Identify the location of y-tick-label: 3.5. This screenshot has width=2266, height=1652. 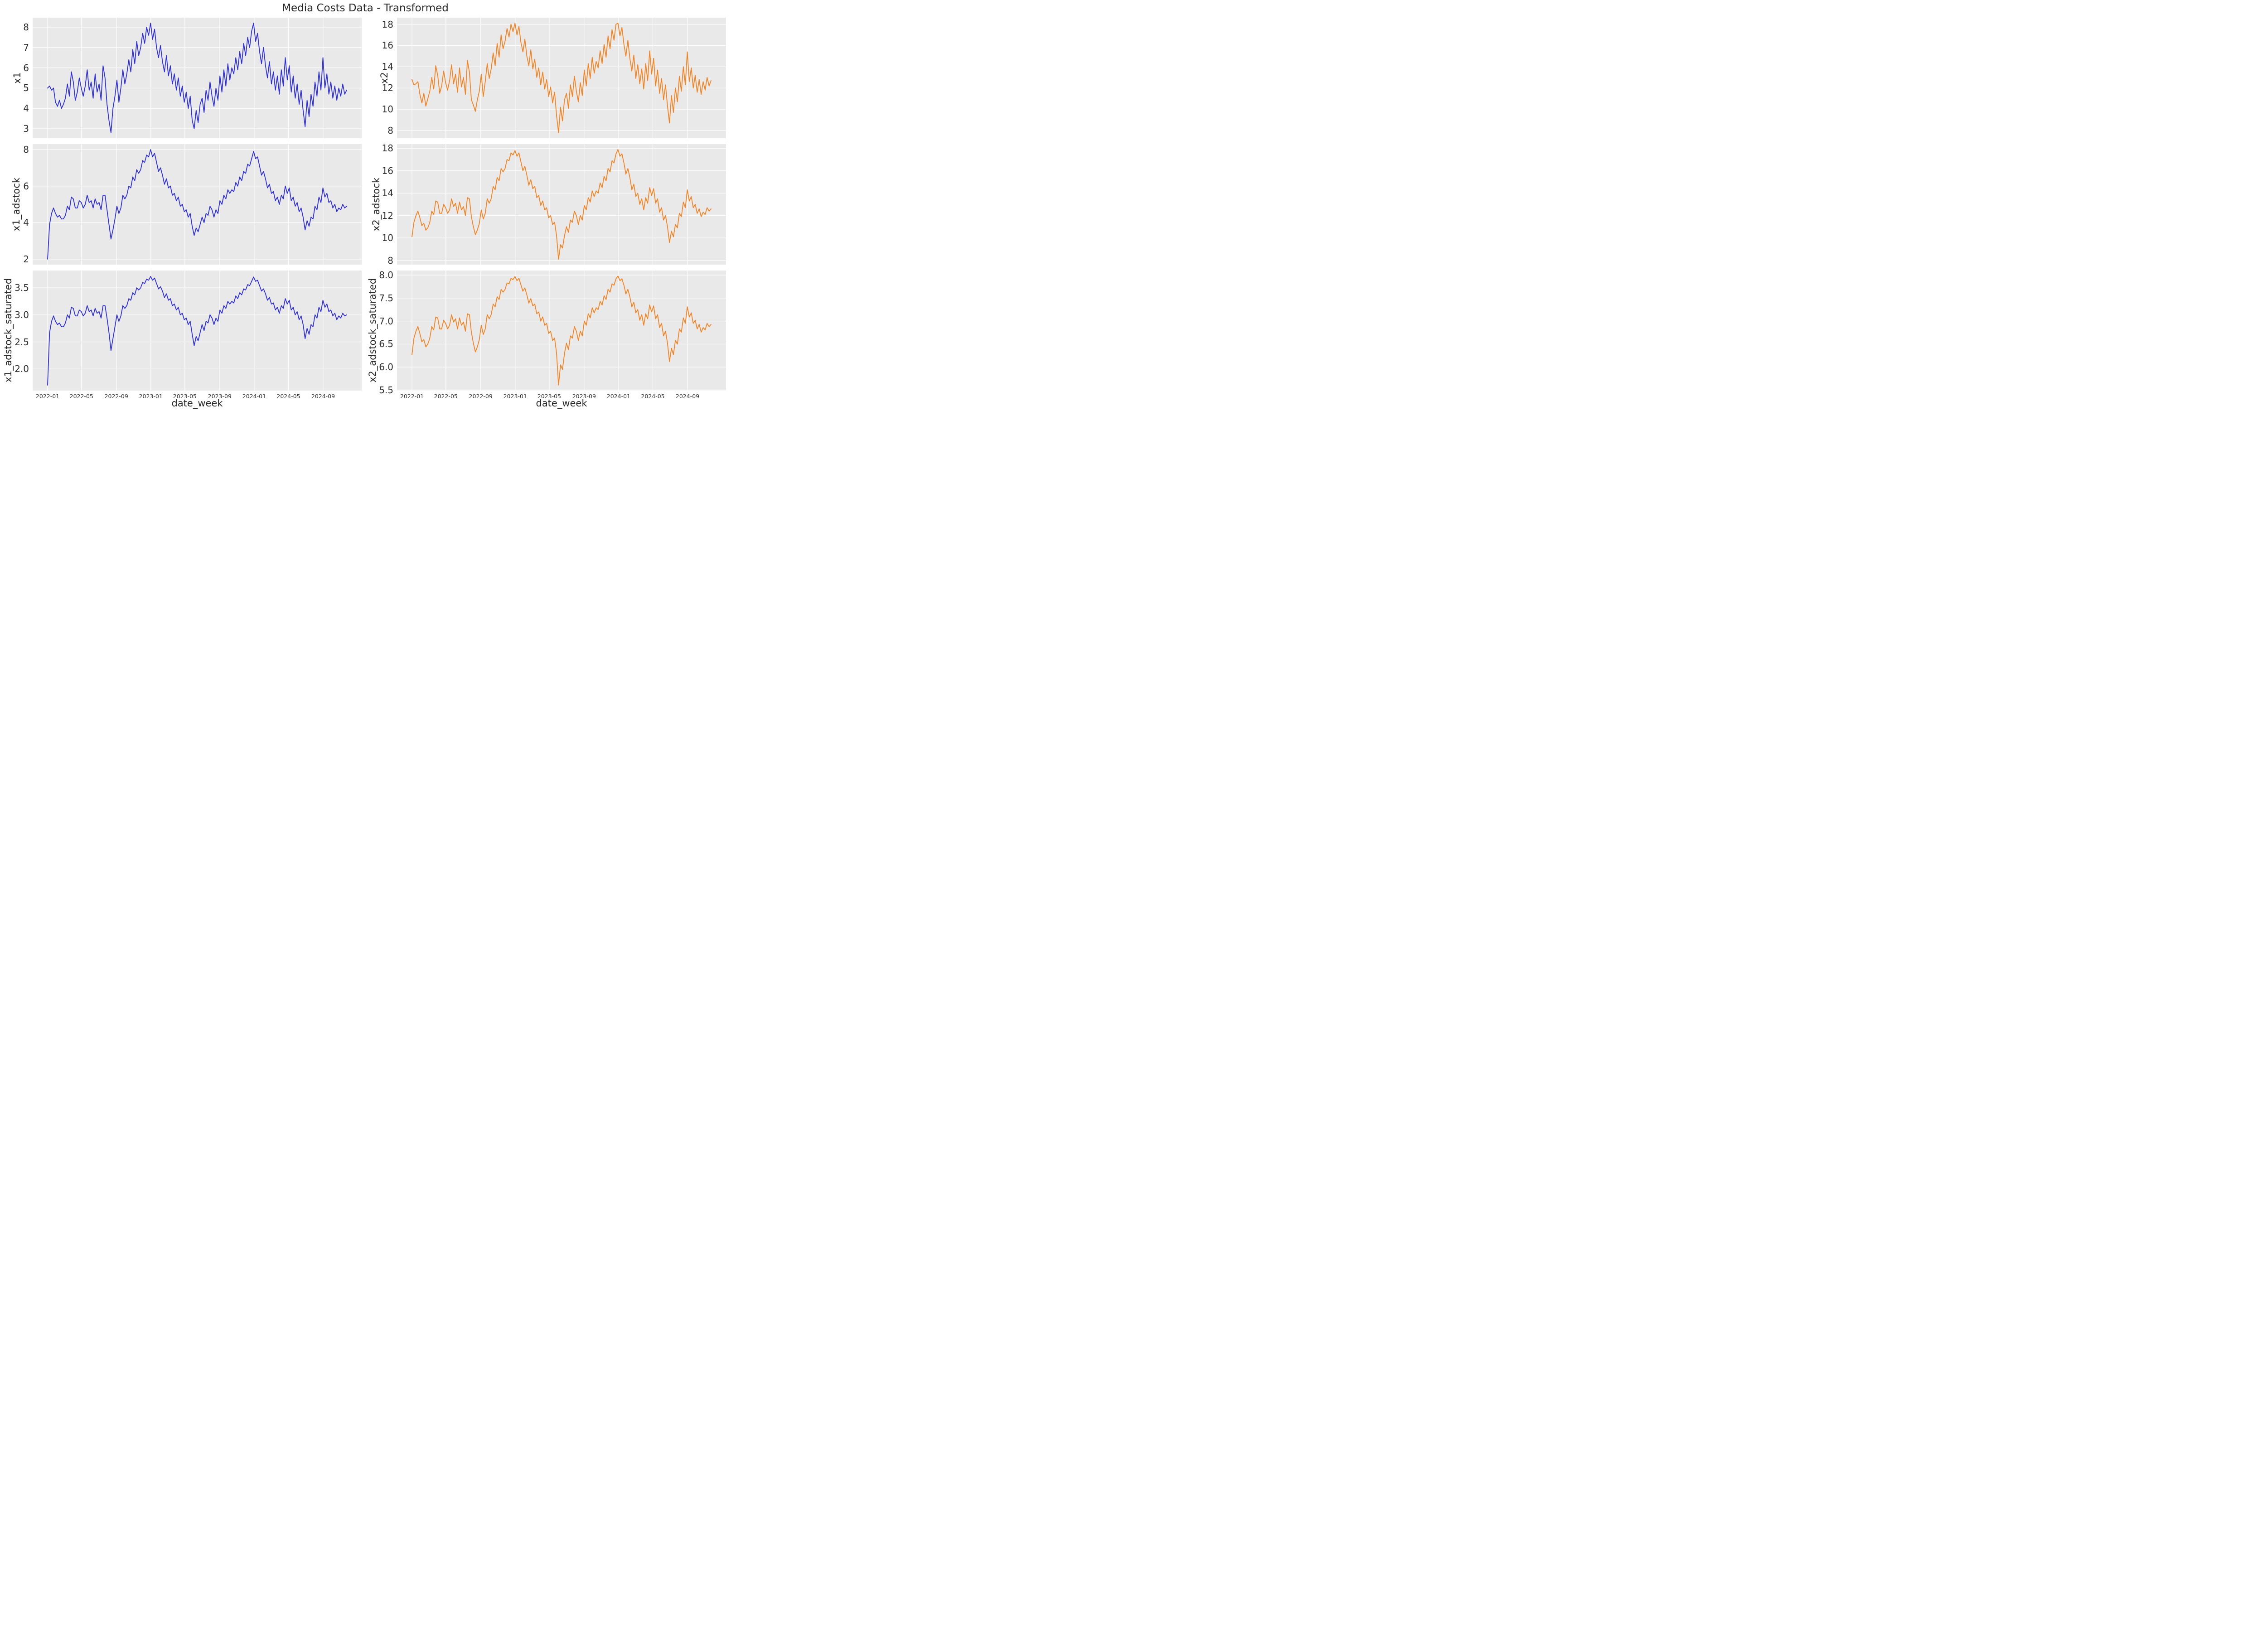
(22, 288).